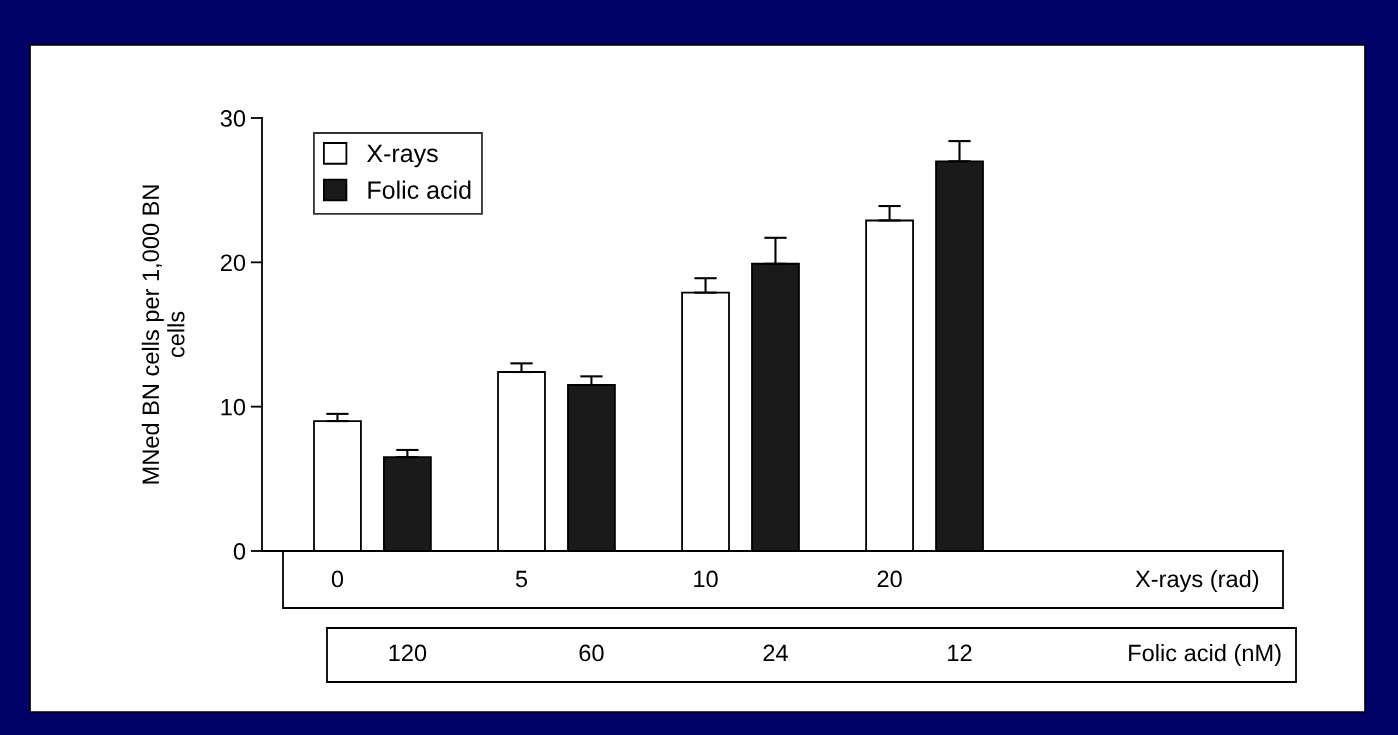  What do you see at coordinates (1197, 580) in the screenshot?
I see `text: X-rays (rad)` at bounding box center [1197, 580].